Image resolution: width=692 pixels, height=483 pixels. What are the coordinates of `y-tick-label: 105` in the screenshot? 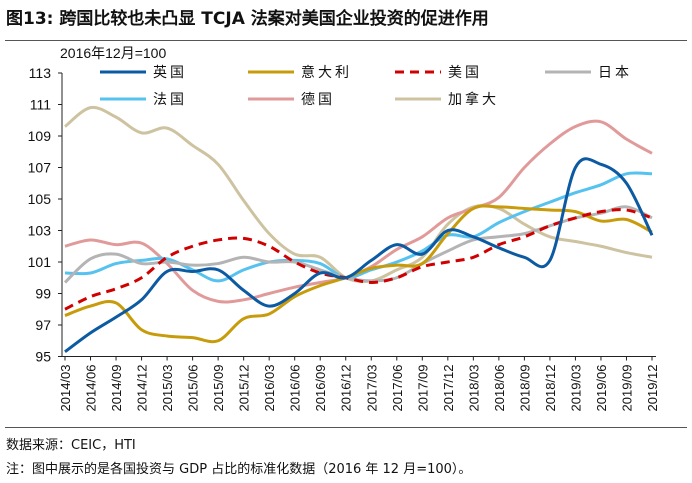 It's located at (40, 199).